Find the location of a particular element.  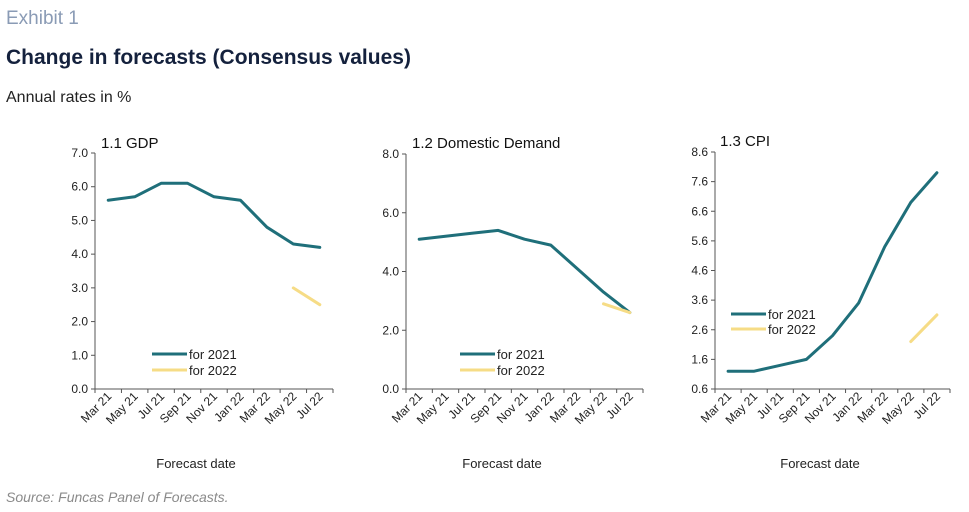

y-tick-label: 5.0 is located at coordinates (79, 220).